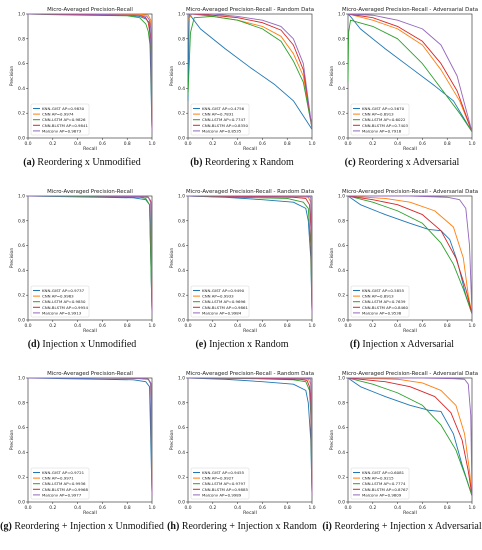 The height and width of the screenshot is (550, 482). I want to click on subfigure-caption: (c) Reordering x Adversarial, so click(401, 162).